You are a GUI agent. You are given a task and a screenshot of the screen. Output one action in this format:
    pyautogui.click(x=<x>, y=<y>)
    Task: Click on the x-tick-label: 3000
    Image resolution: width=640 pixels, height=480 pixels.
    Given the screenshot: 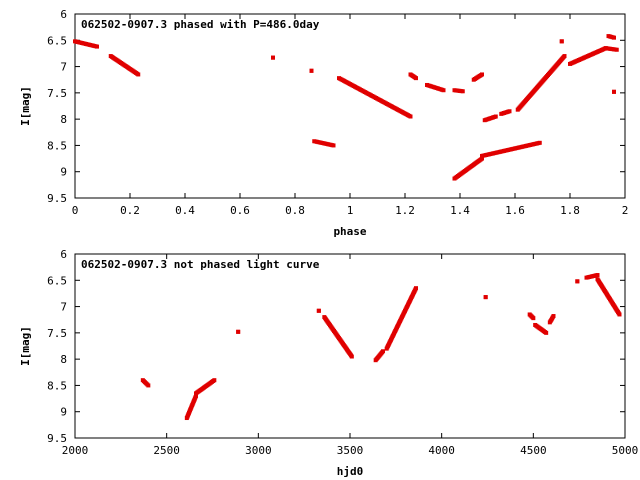 What is the action you would take?
    pyautogui.click(x=258, y=450)
    